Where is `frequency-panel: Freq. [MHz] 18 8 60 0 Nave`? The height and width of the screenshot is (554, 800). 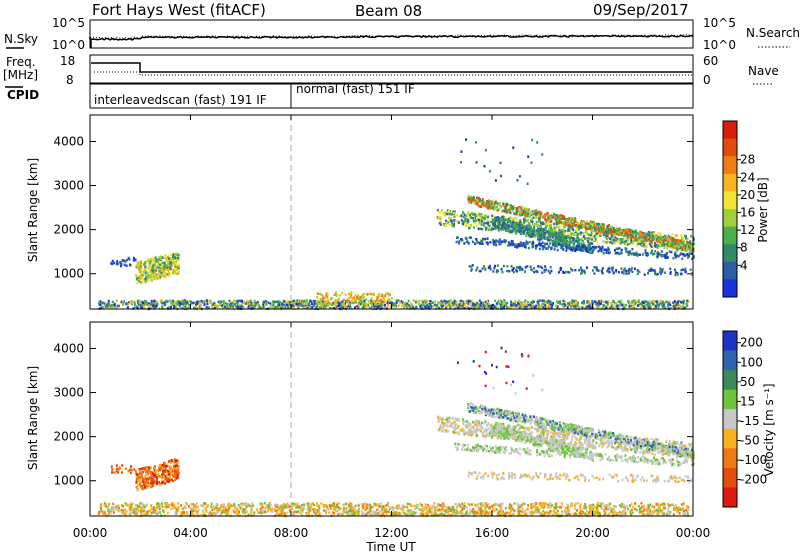 frequency-panel: Freq. [MHz] 18 8 60 0 Nave is located at coordinates (391, 70).